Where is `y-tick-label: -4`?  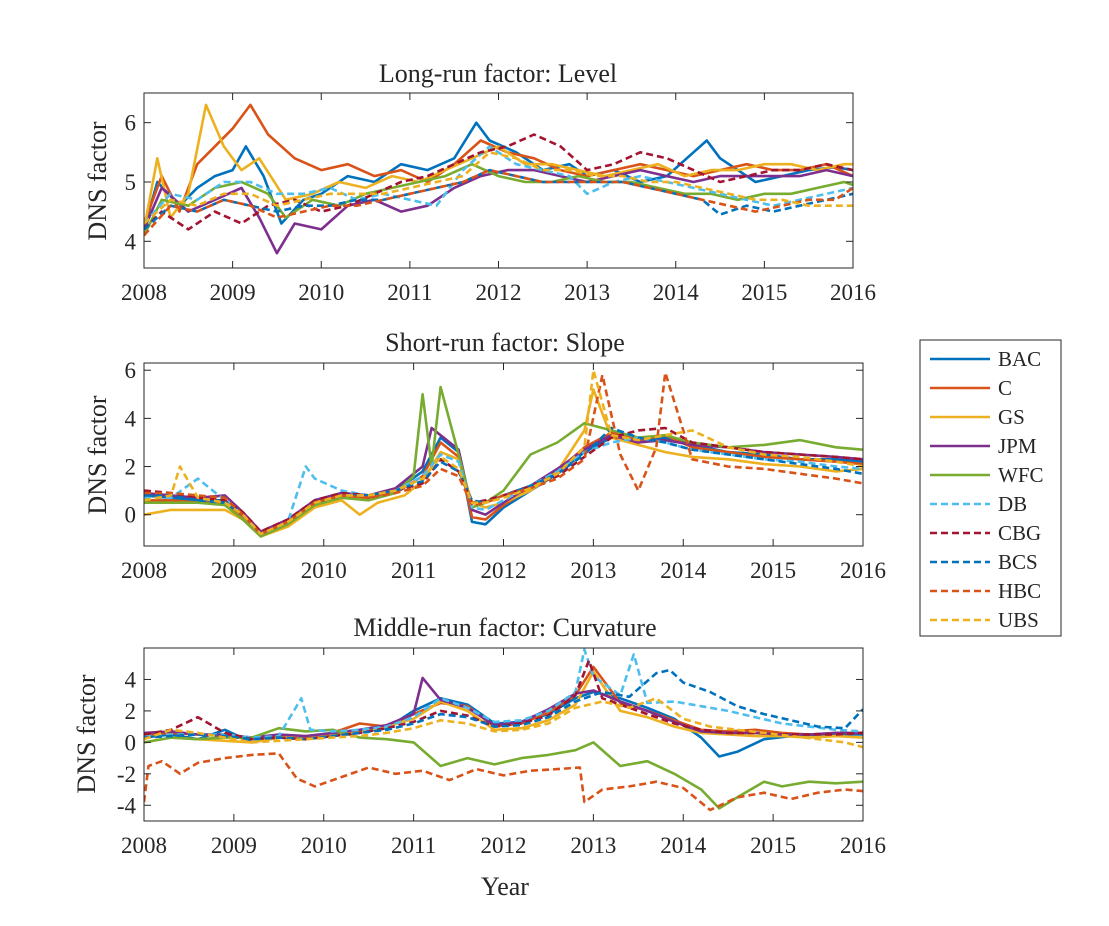 y-tick-label: -4 is located at coordinates (127, 805).